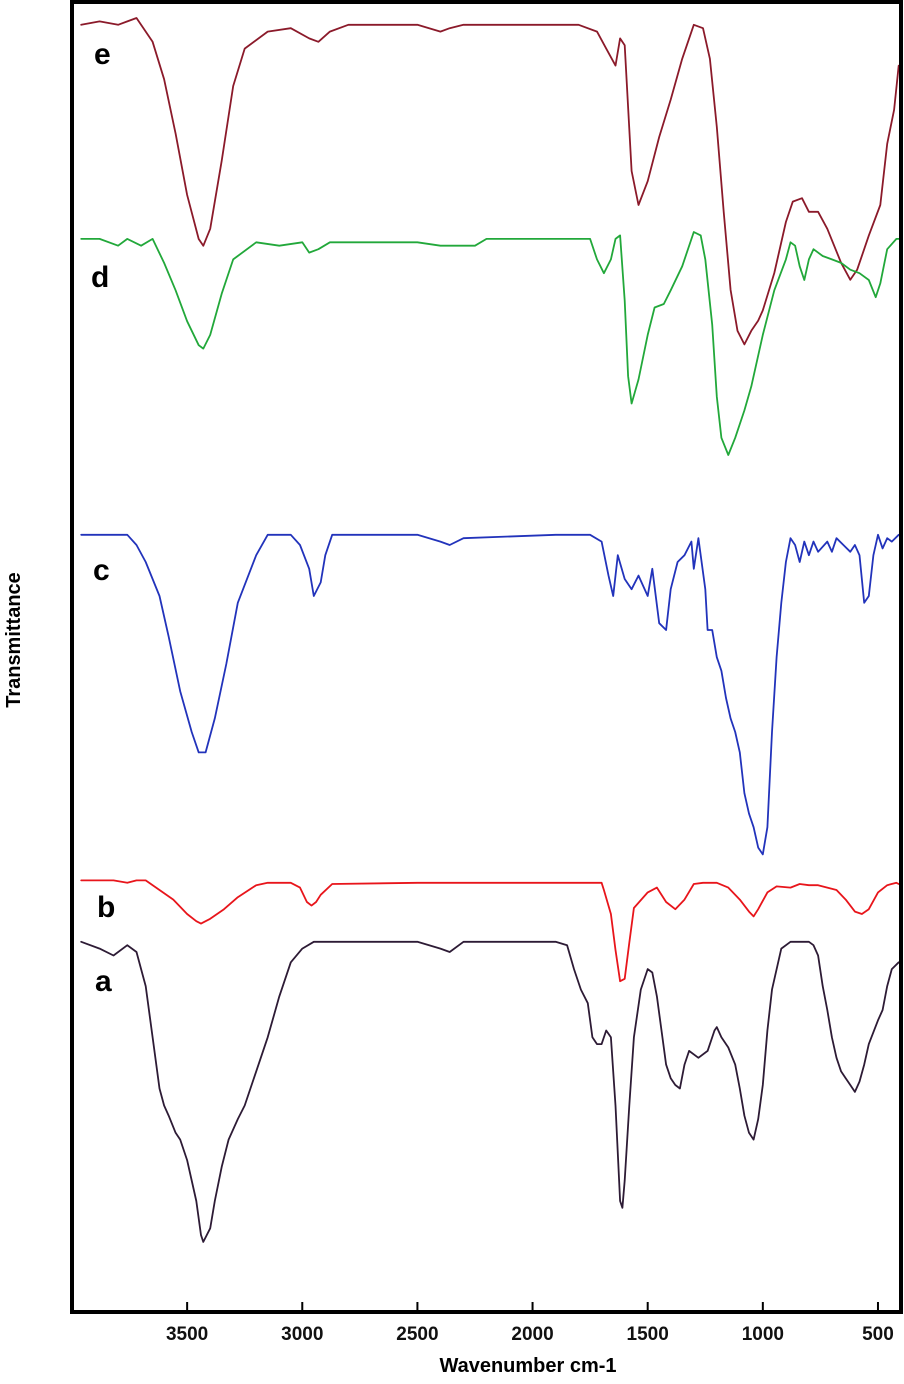 Image resolution: width=904 pixels, height=1384 pixels. Describe the element at coordinates (490, 343) in the screenshot. I see `spectrum-trace-d` at that location.